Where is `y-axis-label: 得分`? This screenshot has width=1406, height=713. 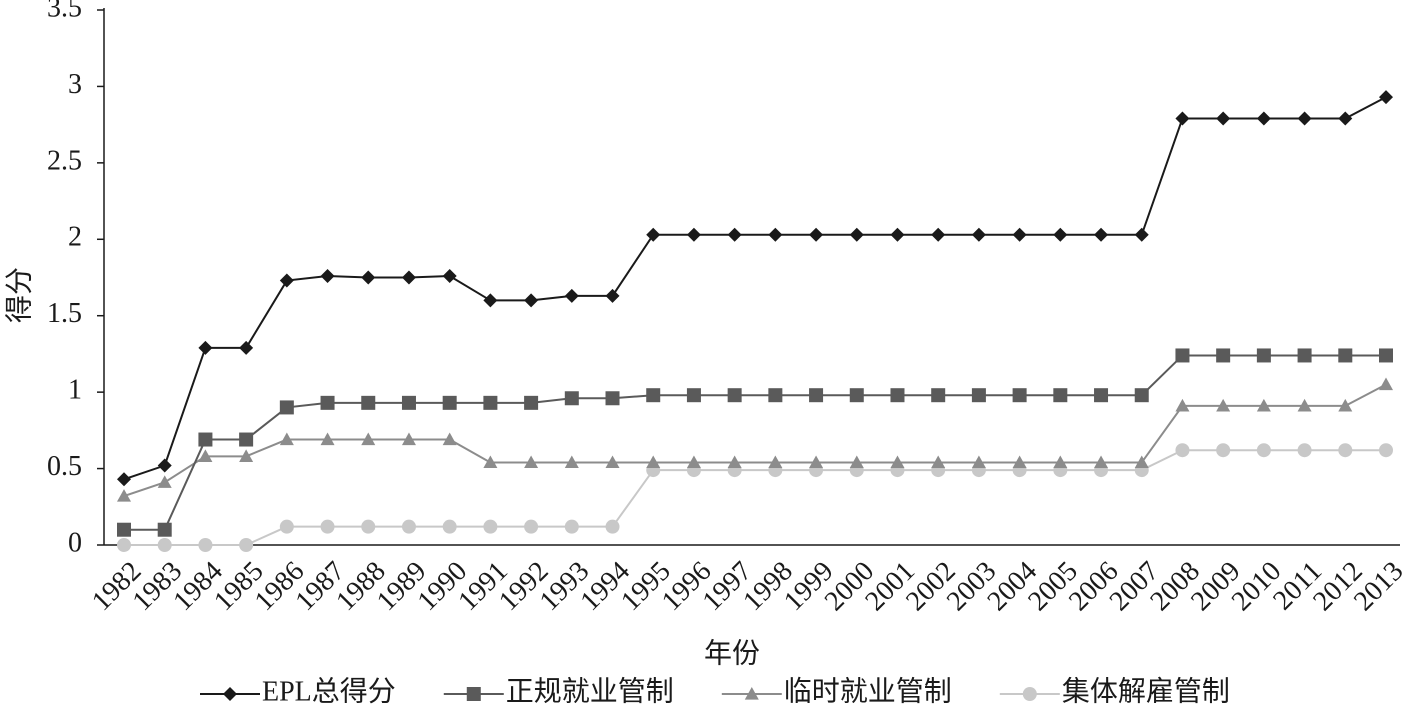 y-axis-label: 得分 is located at coordinates (19, 295).